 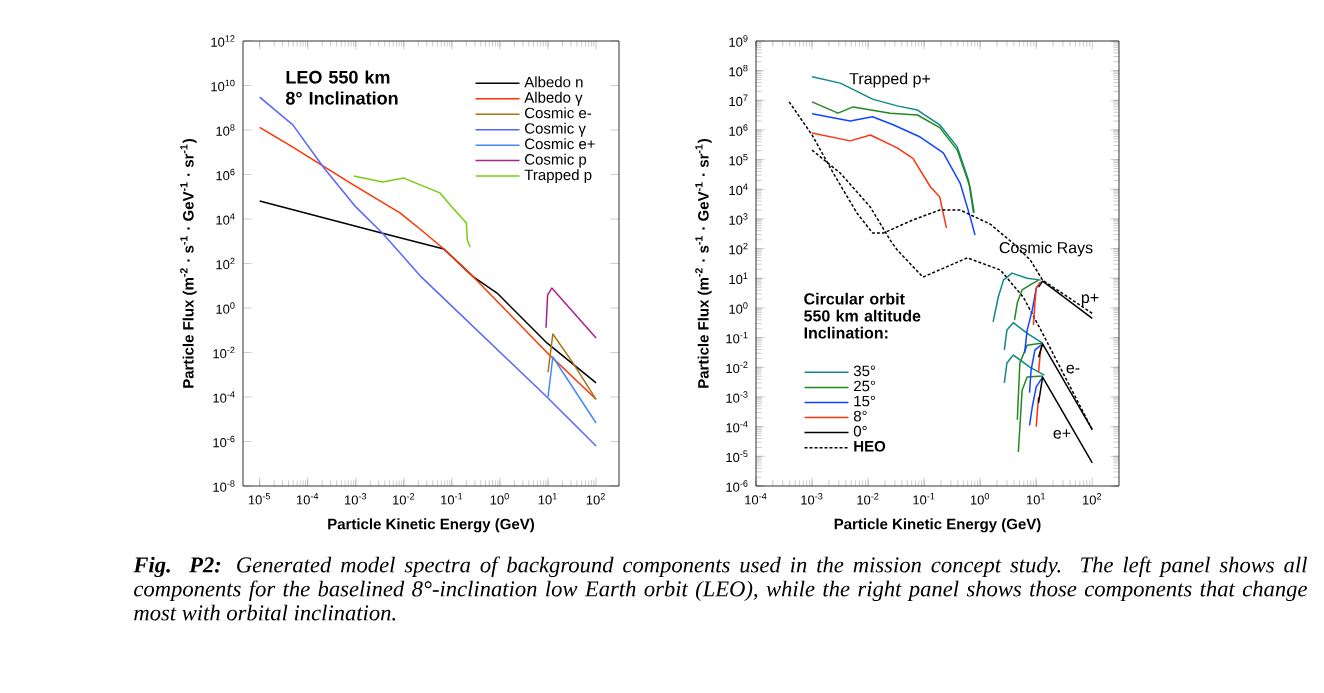 What do you see at coordinates (1046, 249) in the screenshot?
I see `annotation: Cosmic Rays` at bounding box center [1046, 249].